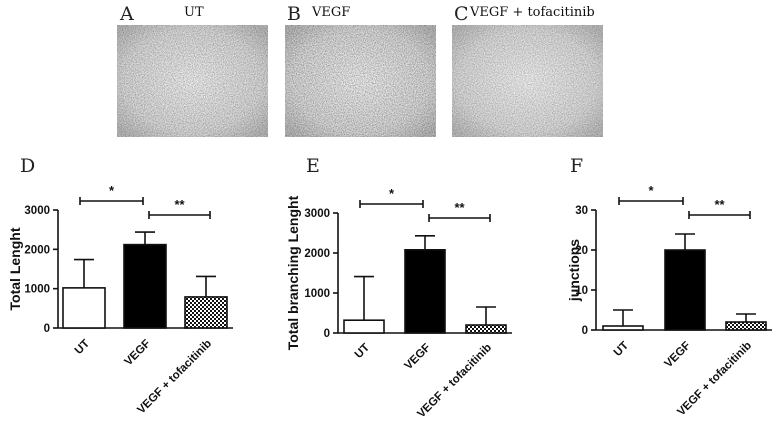 The height and width of the screenshot is (429, 778). Describe the element at coordinates (581, 211) in the screenshot. I see `y-tick-label: 30` at that location.